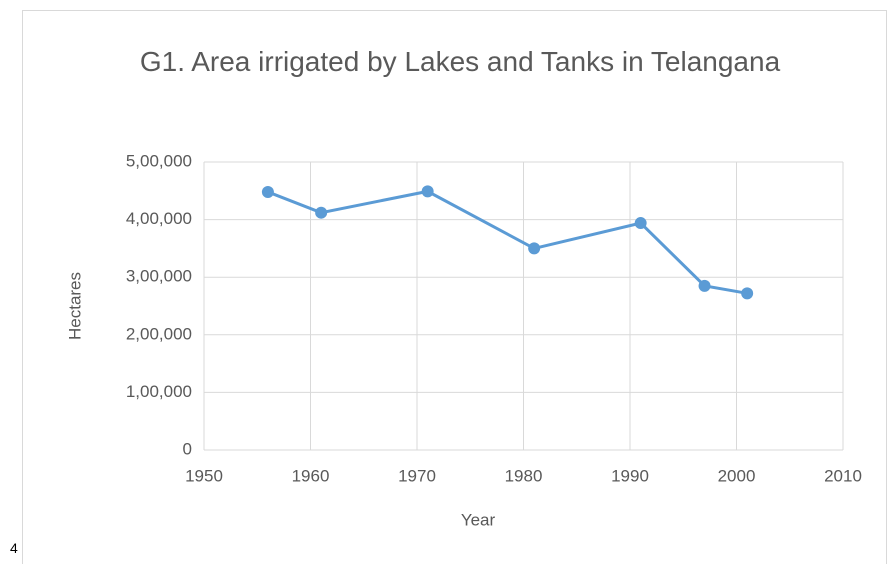  I want to click on y-tick-label: 4,00,000, so click(159, 218).